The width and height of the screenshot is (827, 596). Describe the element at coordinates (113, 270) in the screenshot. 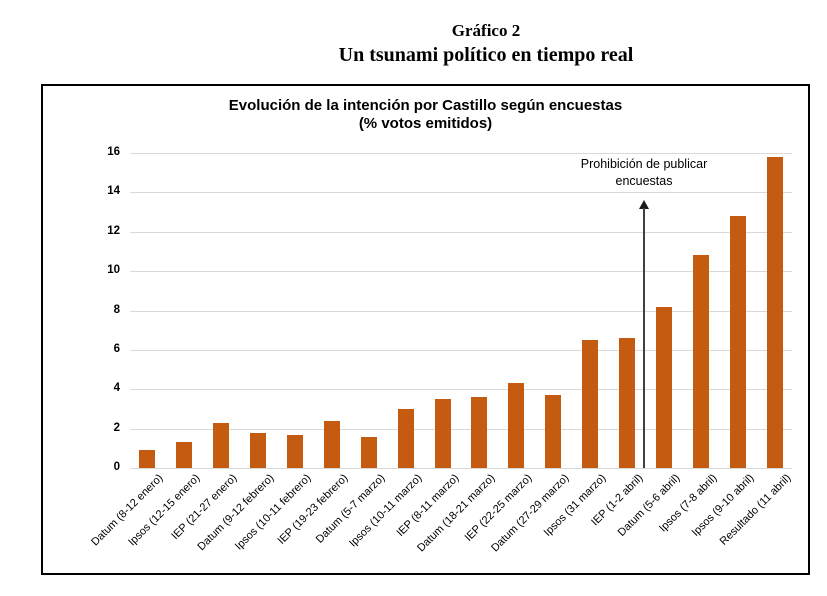

I see `ytick-label-10: 10` at that location.